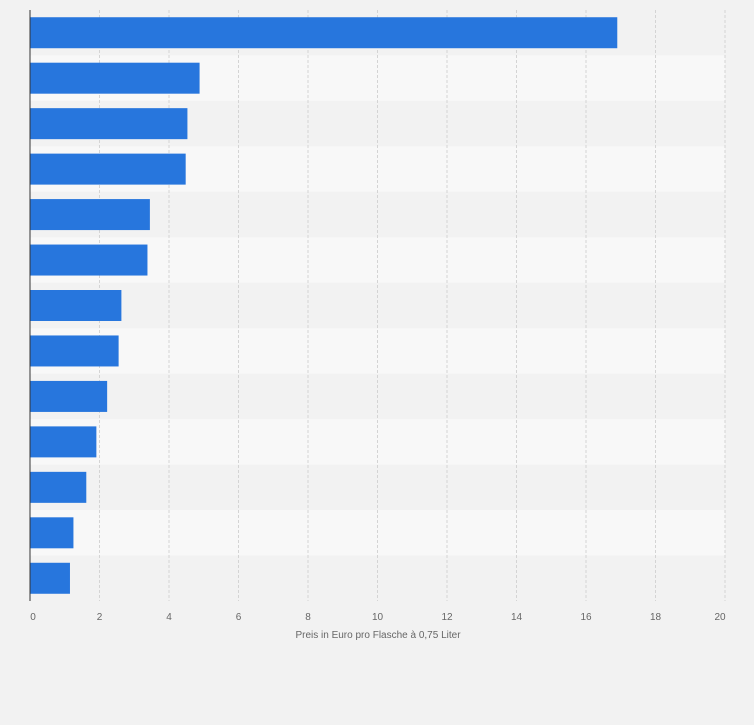 This screenshot has height=725, width=754. I want to click on x-tick-label: 6, so click(239, 617).